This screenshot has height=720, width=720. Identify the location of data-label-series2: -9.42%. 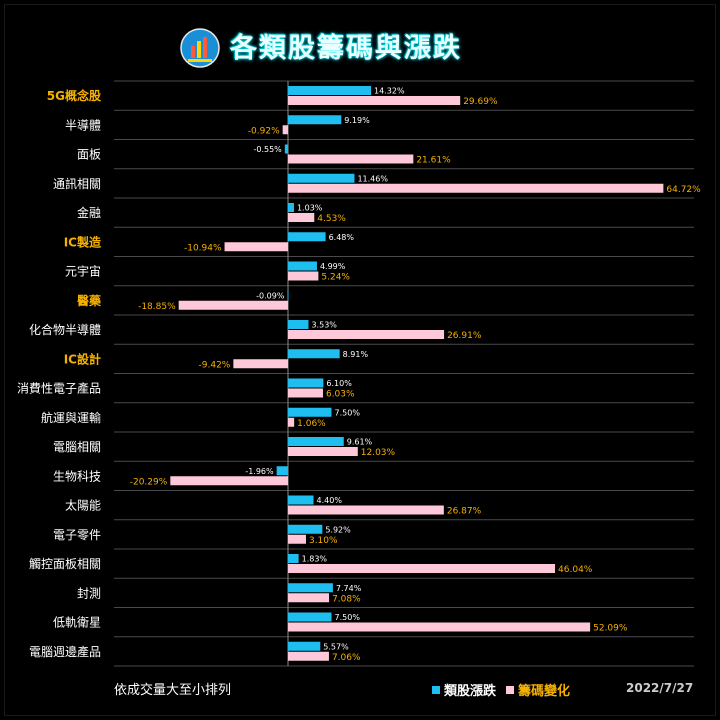
(215, 365).